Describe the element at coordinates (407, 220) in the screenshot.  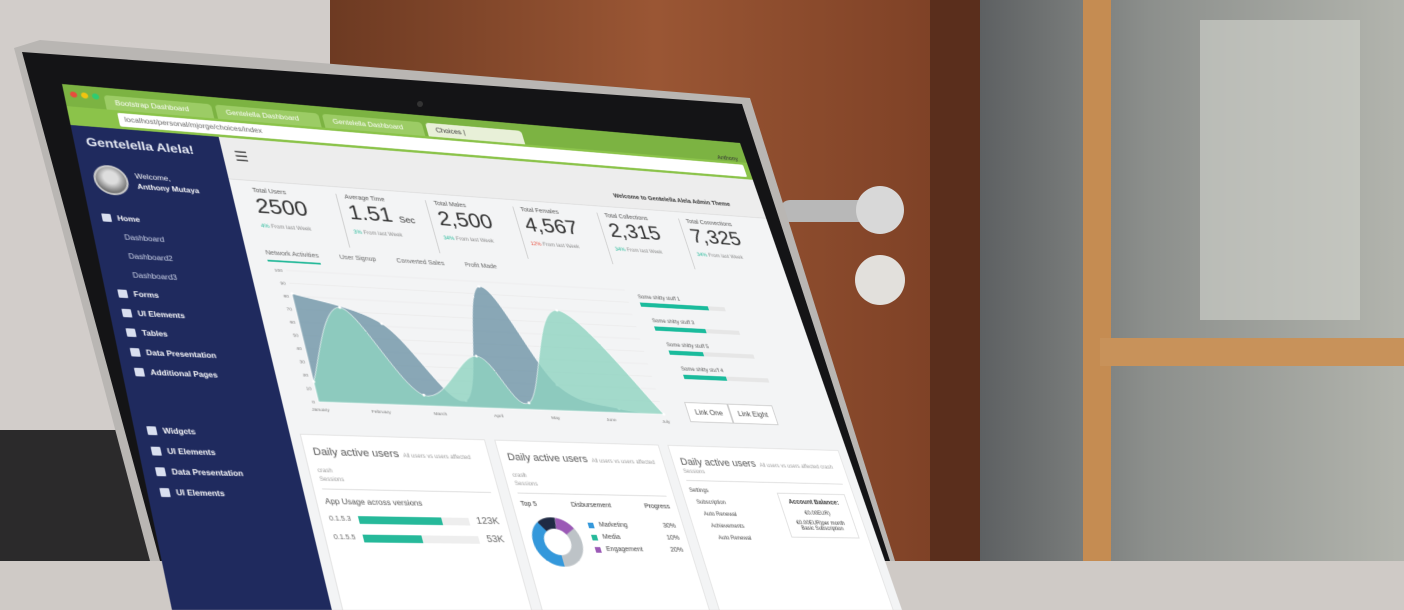
I see `stat-unit: Sec` at that location.